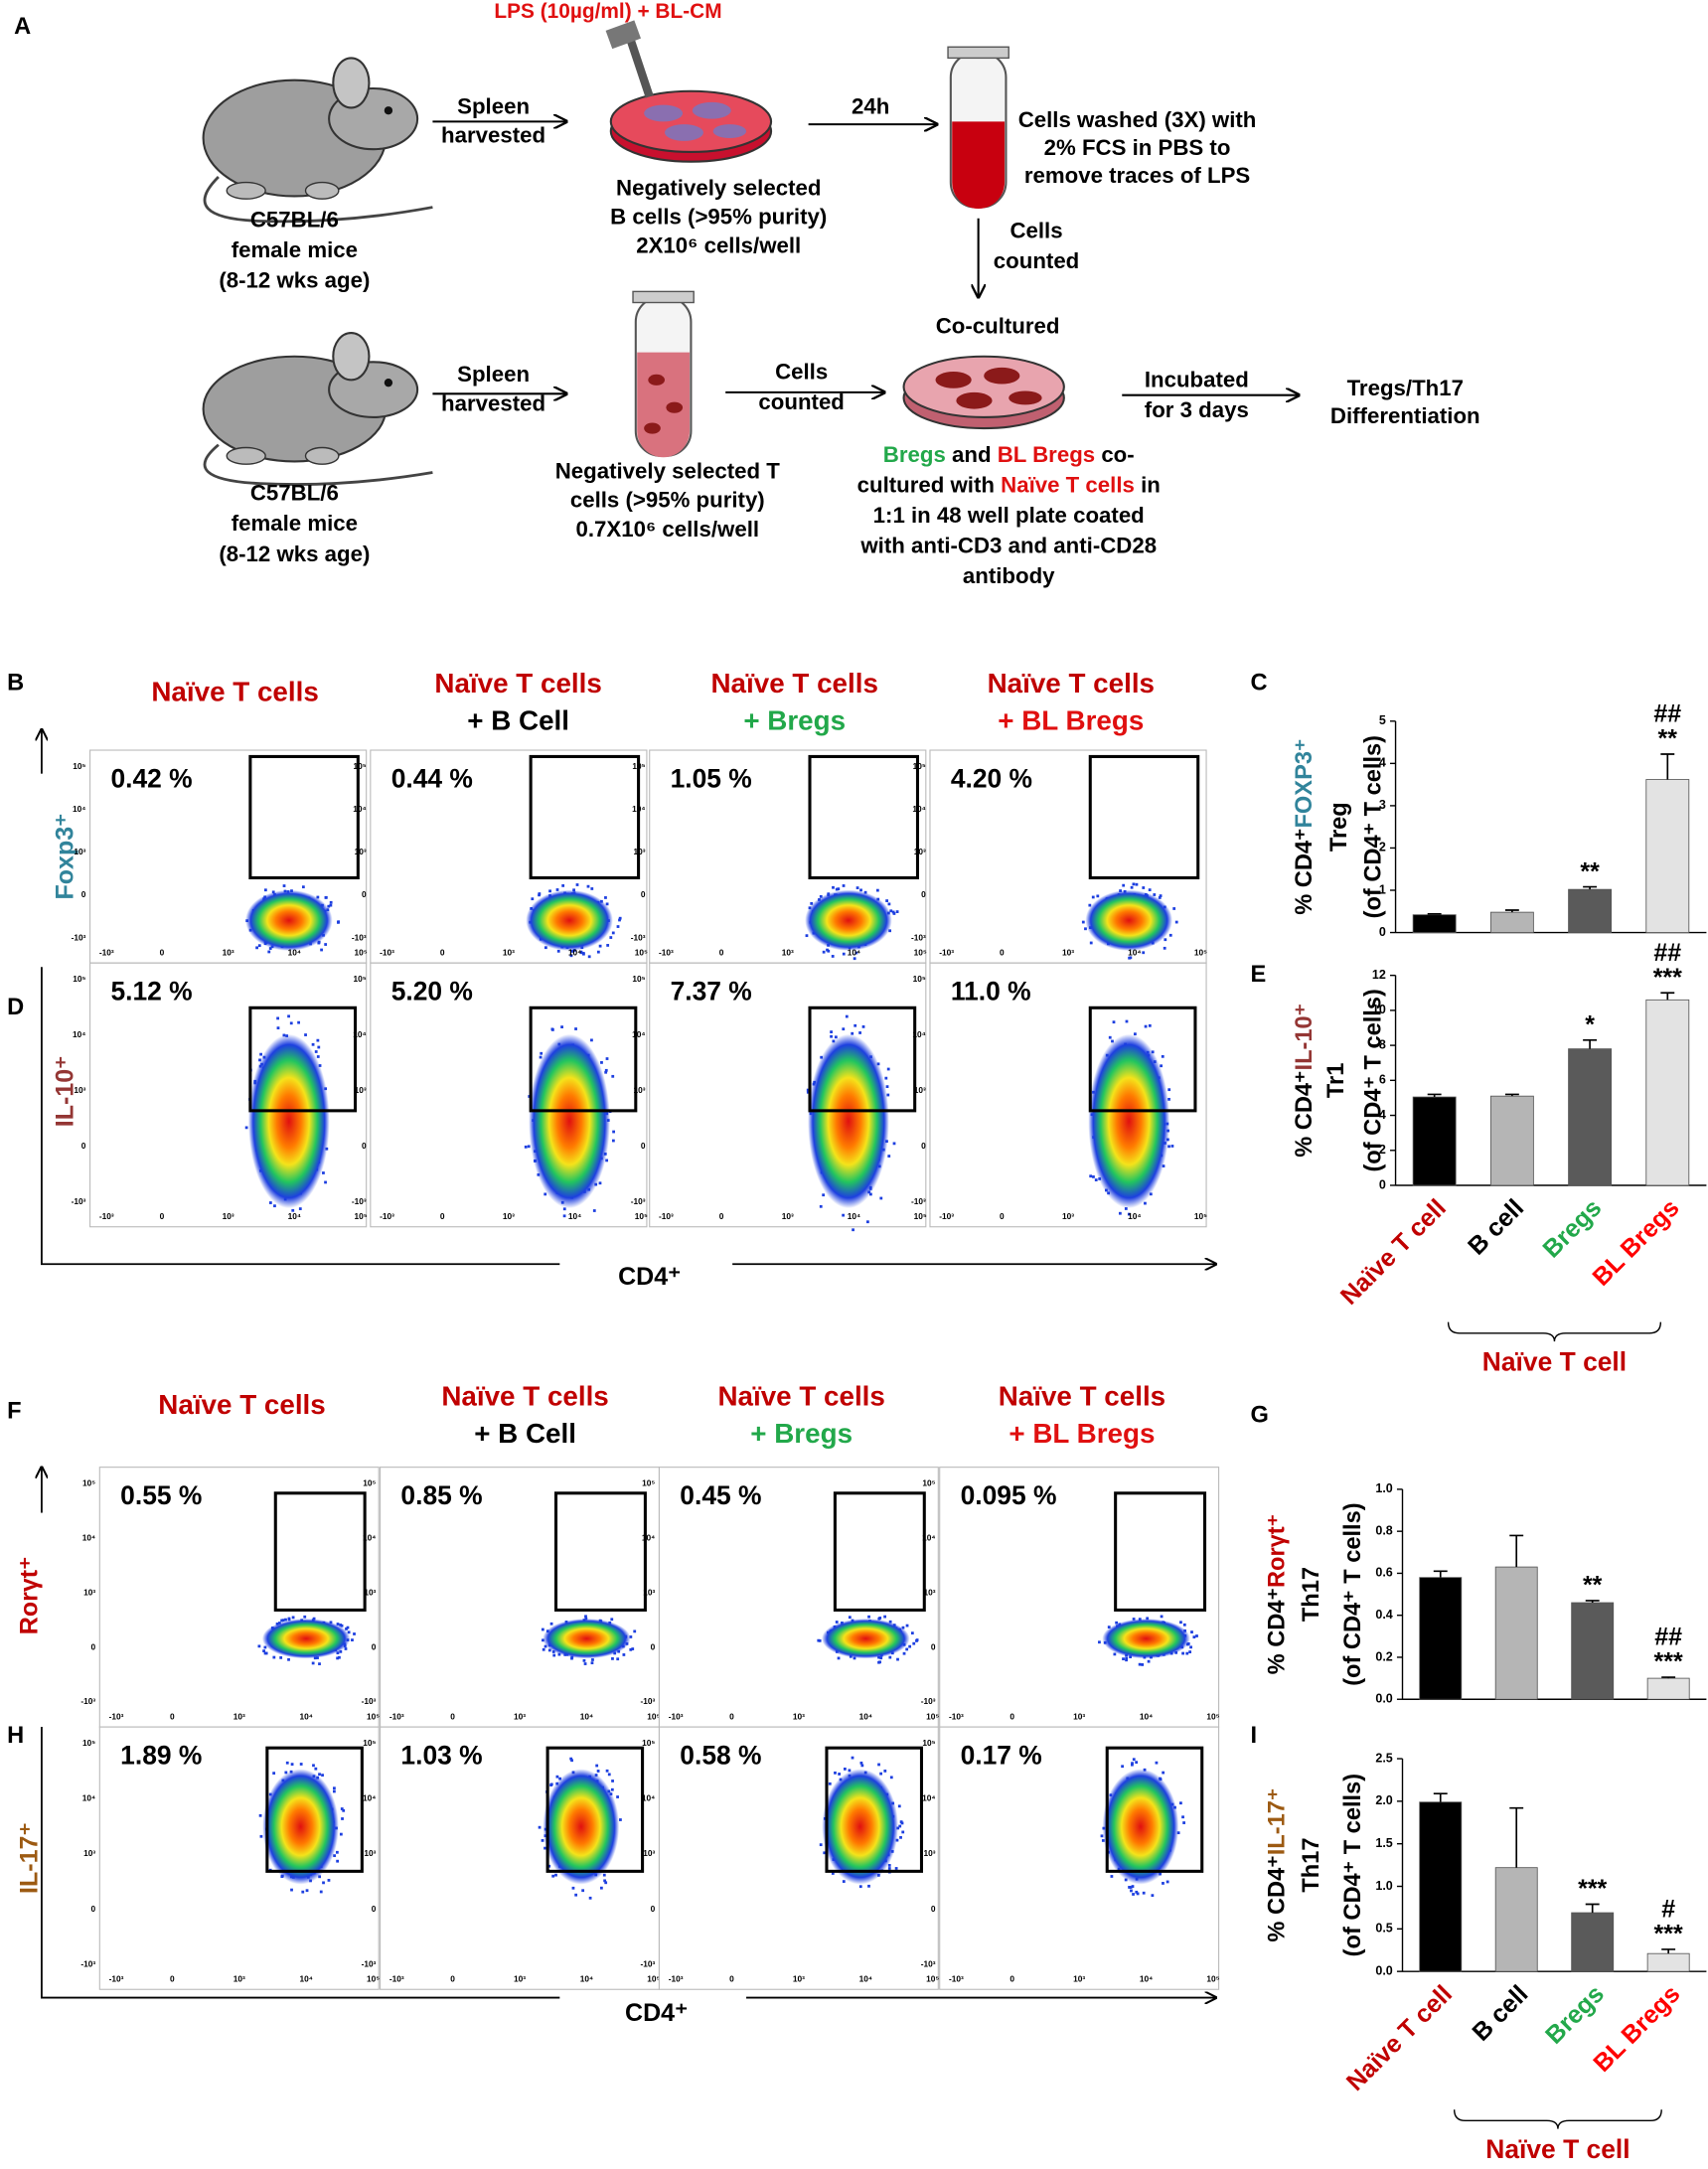 The width and height of the screenshot is (1708, 2169). I want to click on y-axis-label-segment: % CD4⁺, so click(1305, 871).